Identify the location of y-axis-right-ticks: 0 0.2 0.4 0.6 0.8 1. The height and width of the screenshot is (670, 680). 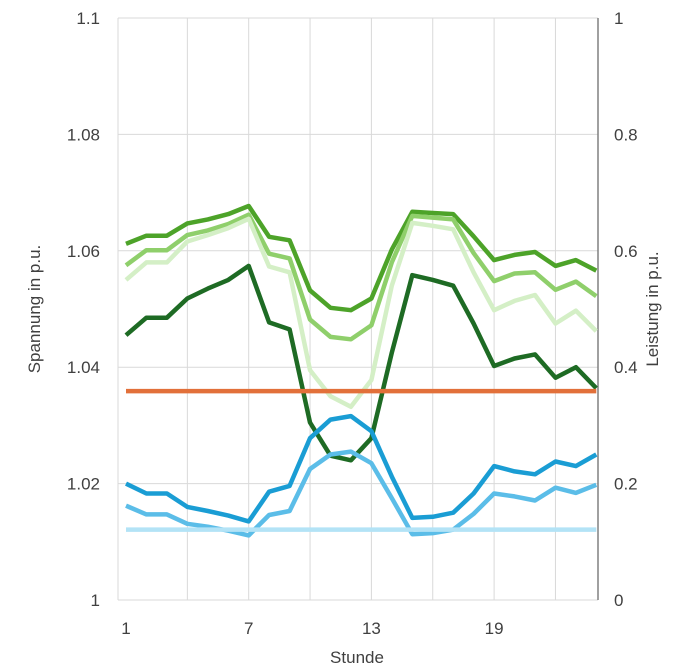
(626, 309).